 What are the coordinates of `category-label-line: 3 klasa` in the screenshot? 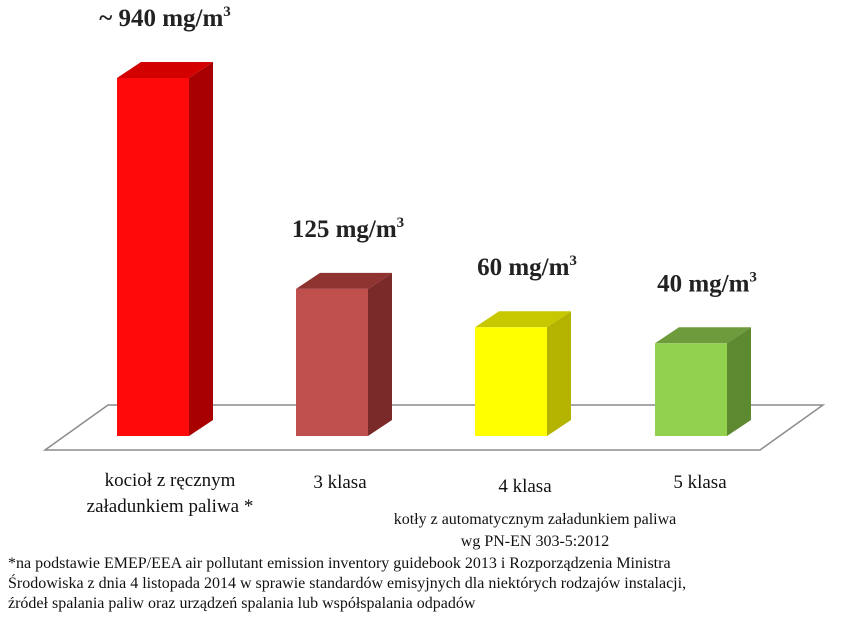 It's located at (340, 482).